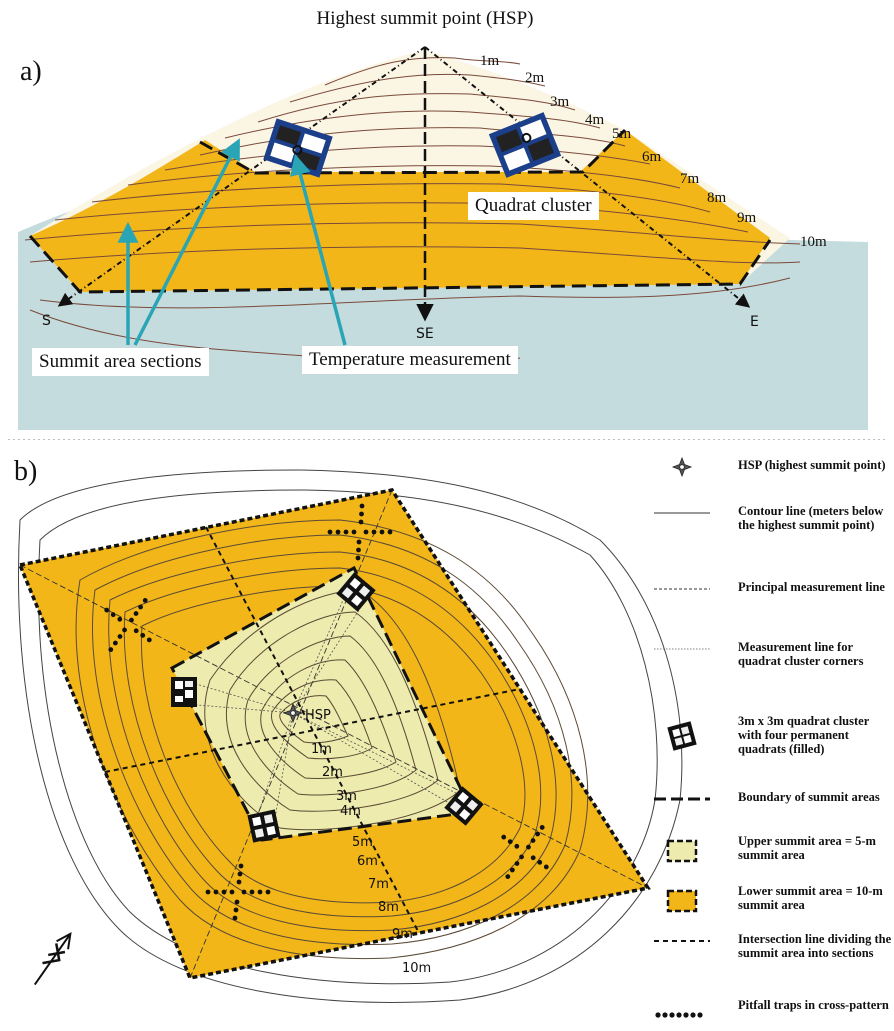 The image size is (894, 1031). I want to click on quadrat-cluster-right, so click(525, 145).